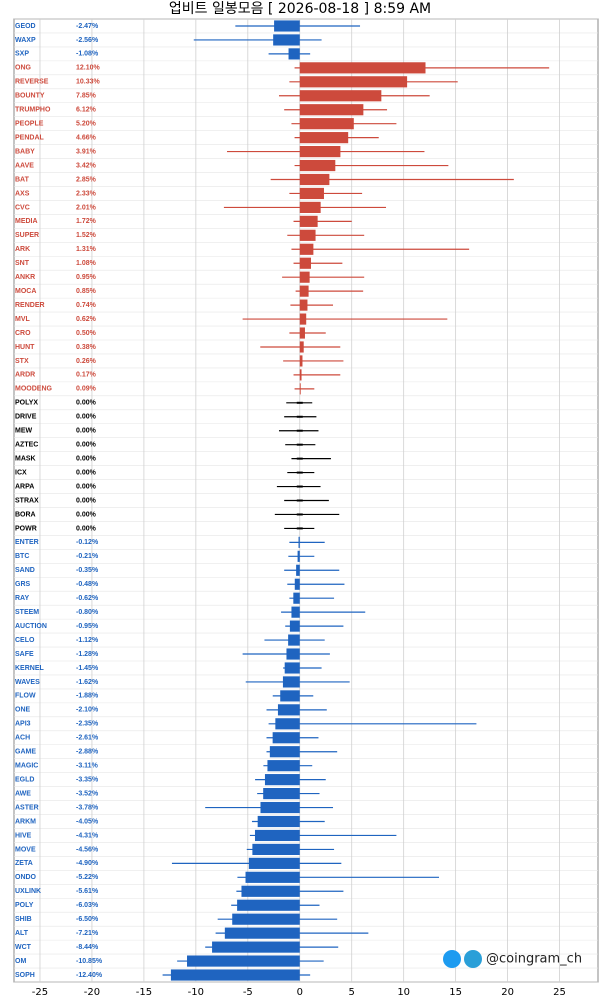 Image resolution: width=600 pixels, height=1000 pixels. Describe the element at coordinates (87, 640) in the screenshot. I see `change-label: -1.12%` at that location.